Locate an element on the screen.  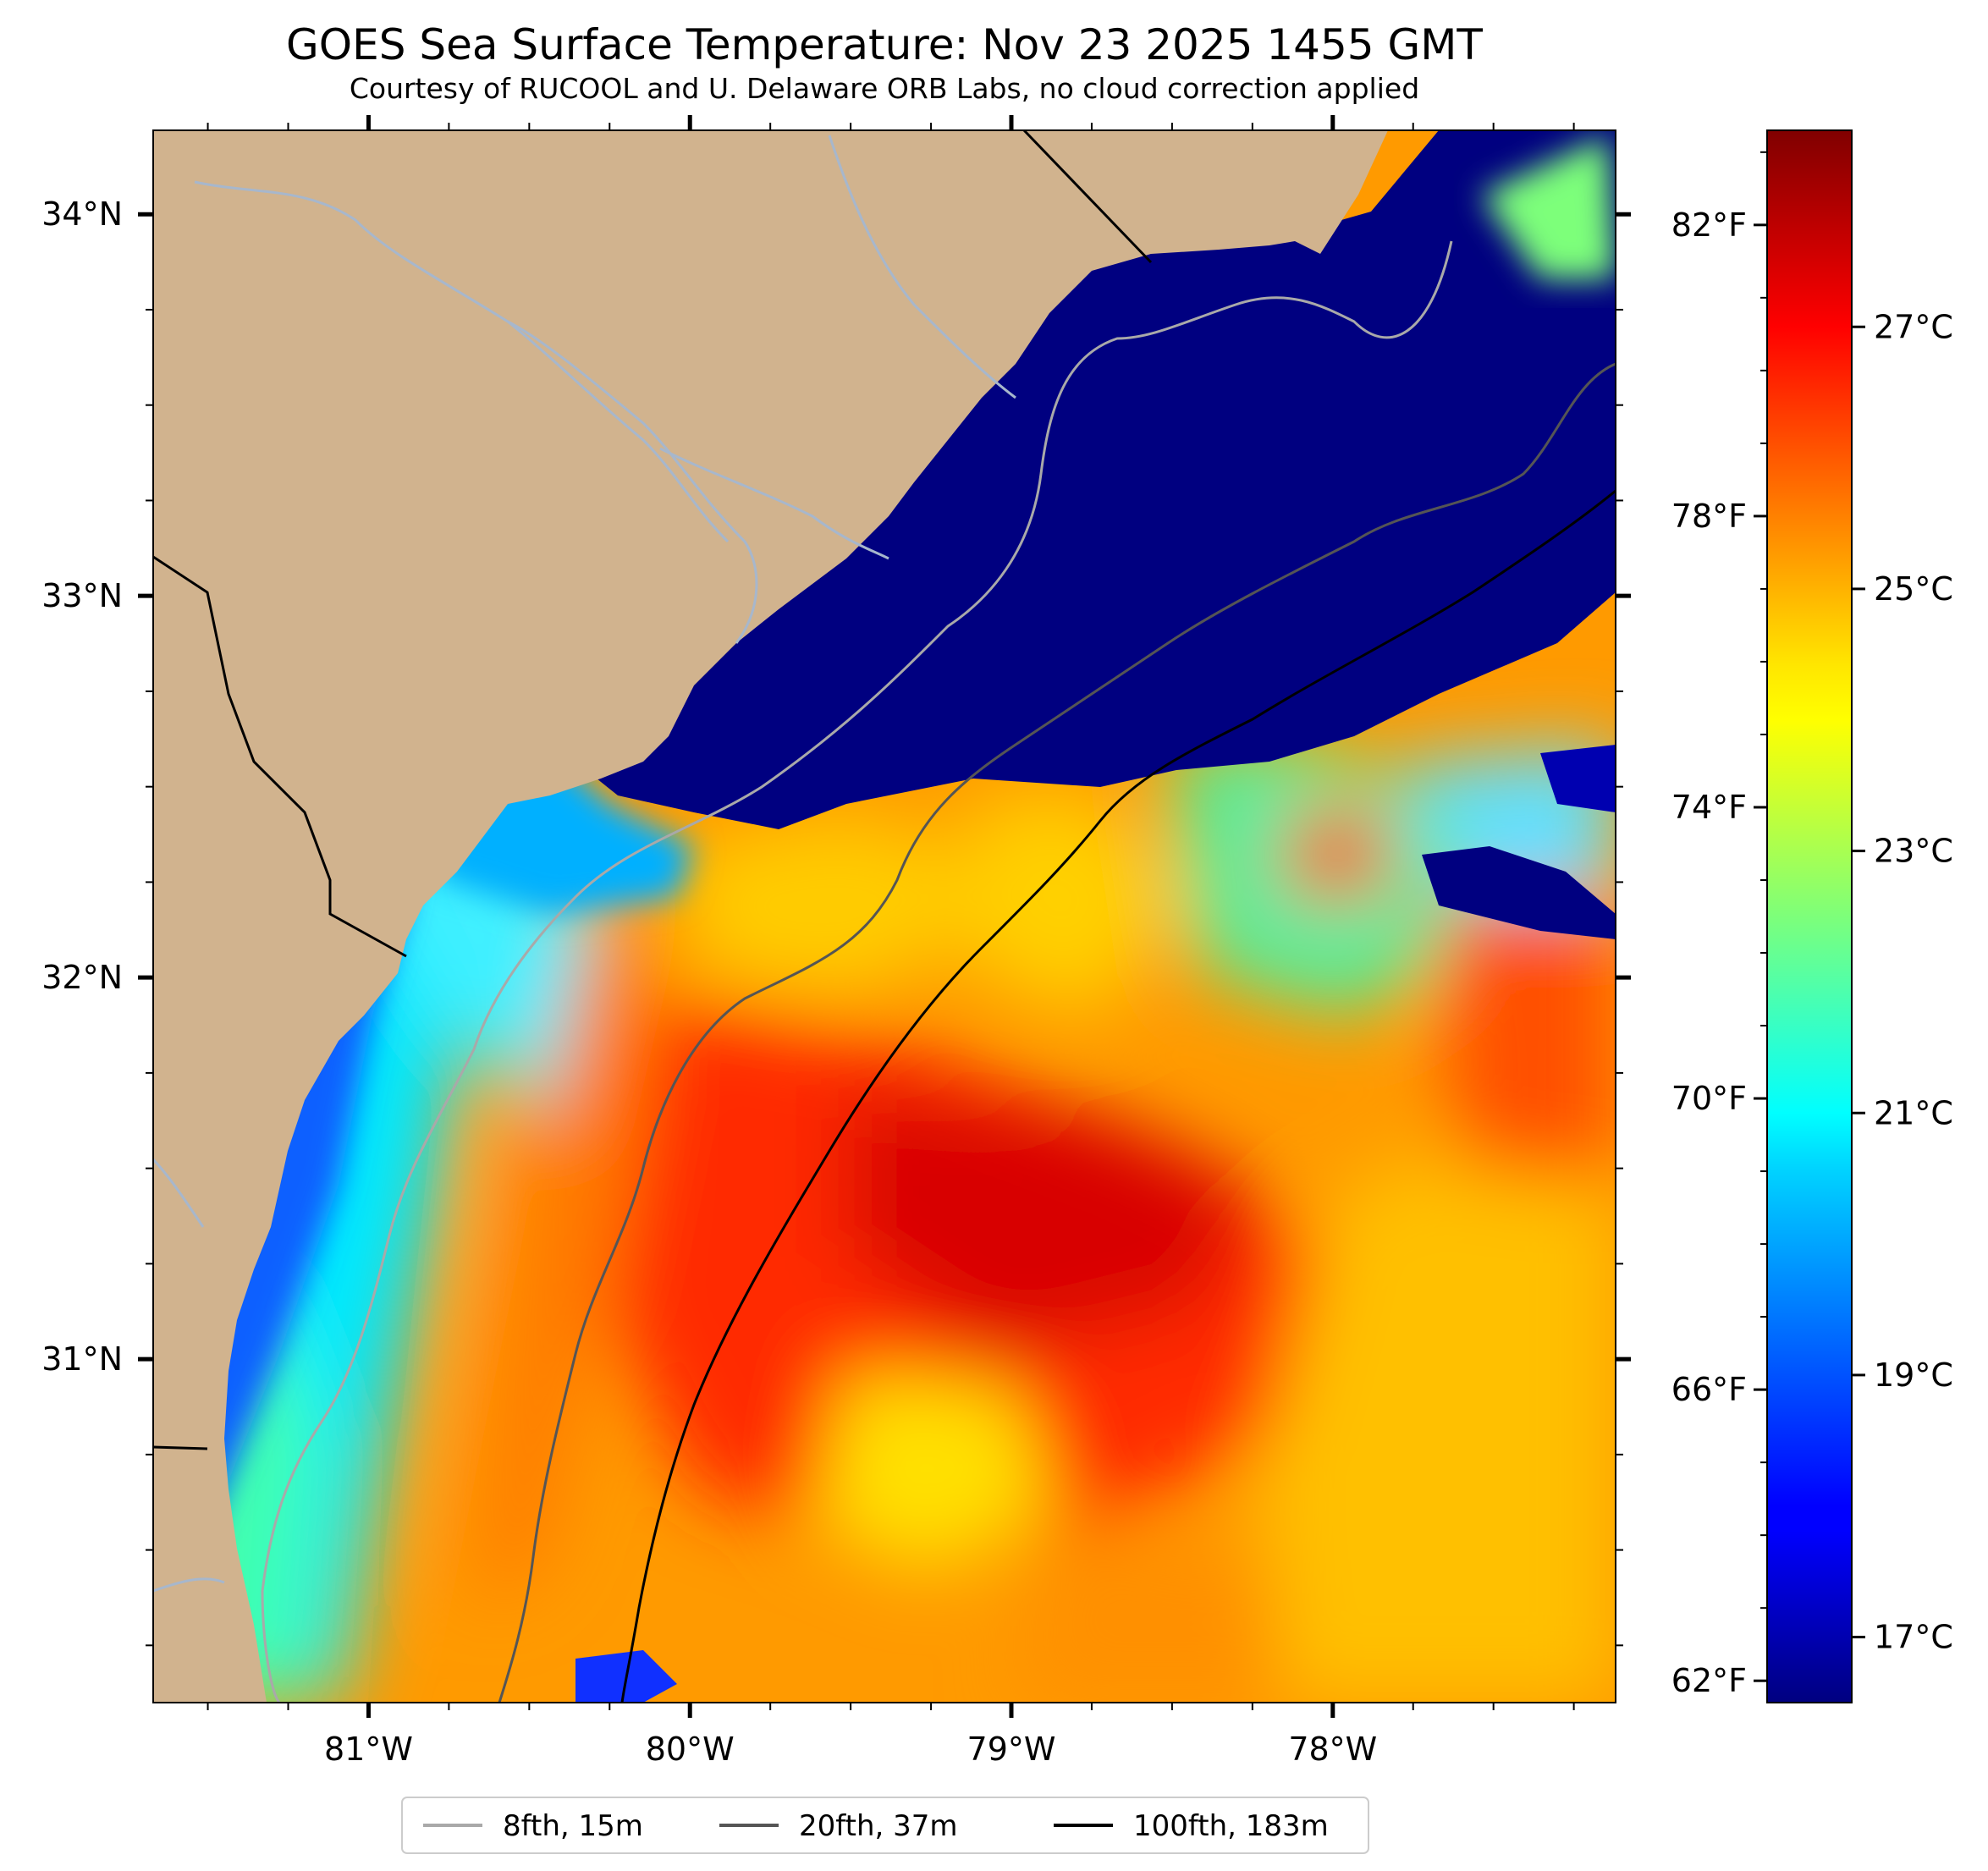
isobath-legend: 8fth, 15m 20fth, 37m 100fth, 183m is located at coordinates (885, 1825).